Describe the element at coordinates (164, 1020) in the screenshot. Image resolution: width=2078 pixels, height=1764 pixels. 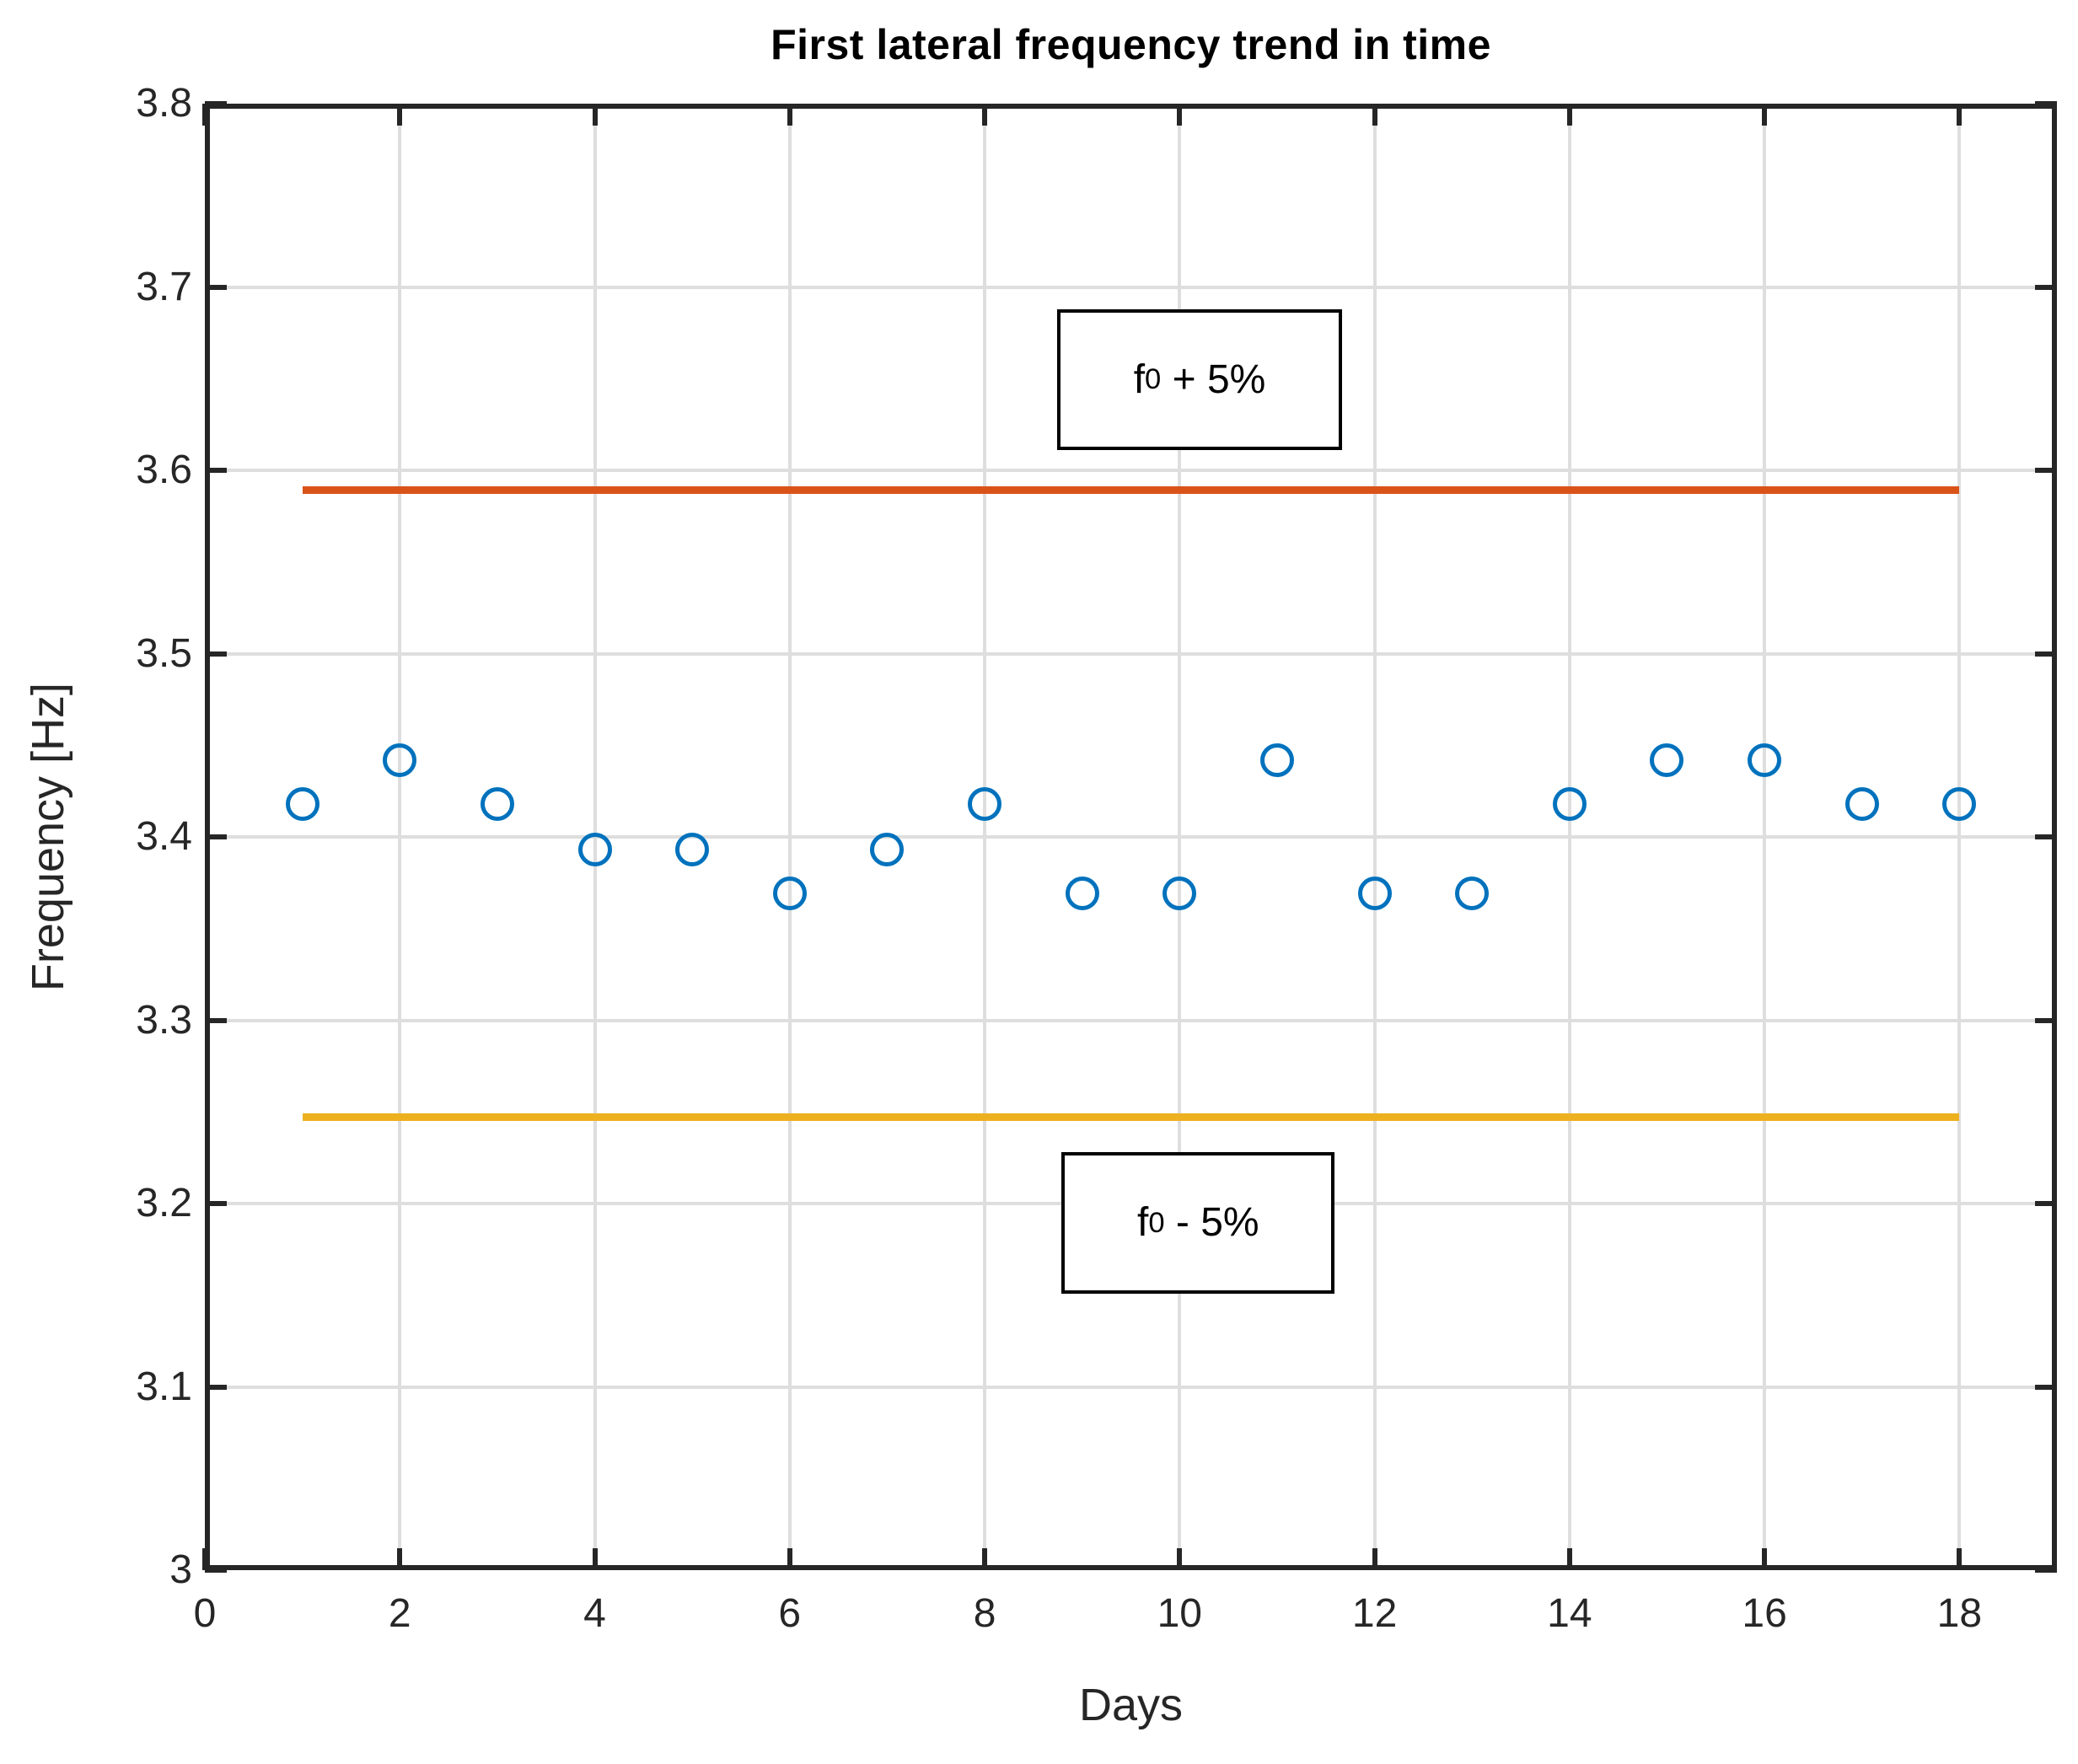
I see `y-tick-label: 3.3` at that location.